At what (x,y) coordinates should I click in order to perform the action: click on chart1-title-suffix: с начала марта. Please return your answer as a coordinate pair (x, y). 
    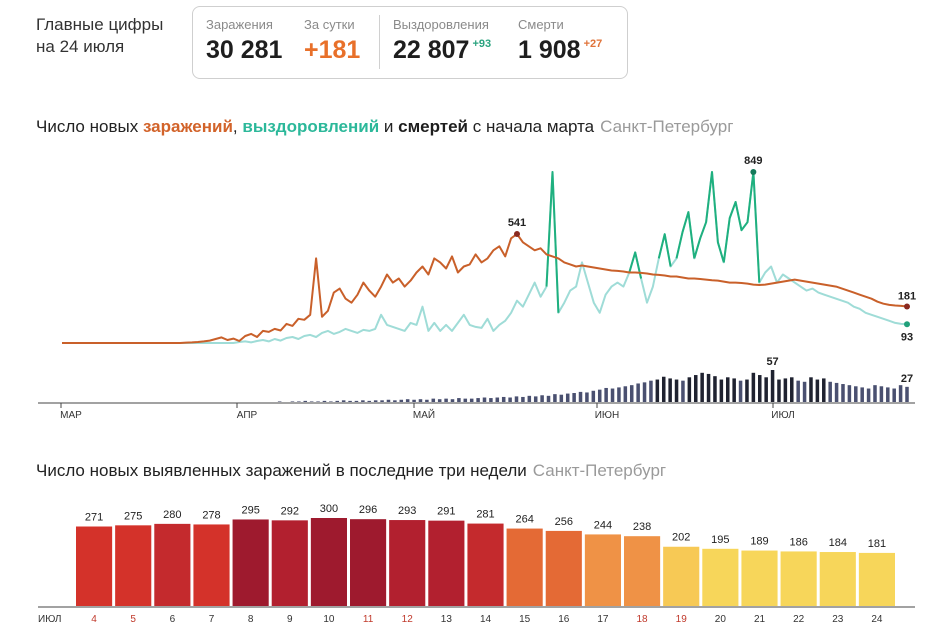
    Looking at the image, I should click on (531, 126).